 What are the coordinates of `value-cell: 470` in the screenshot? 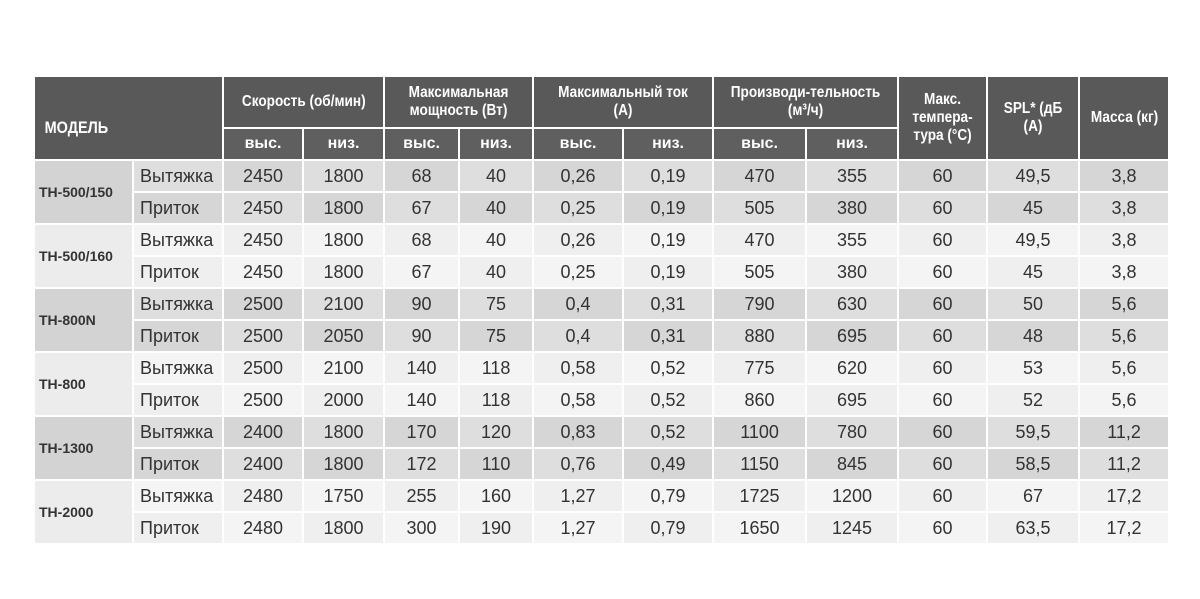 It's located at (760, 176).